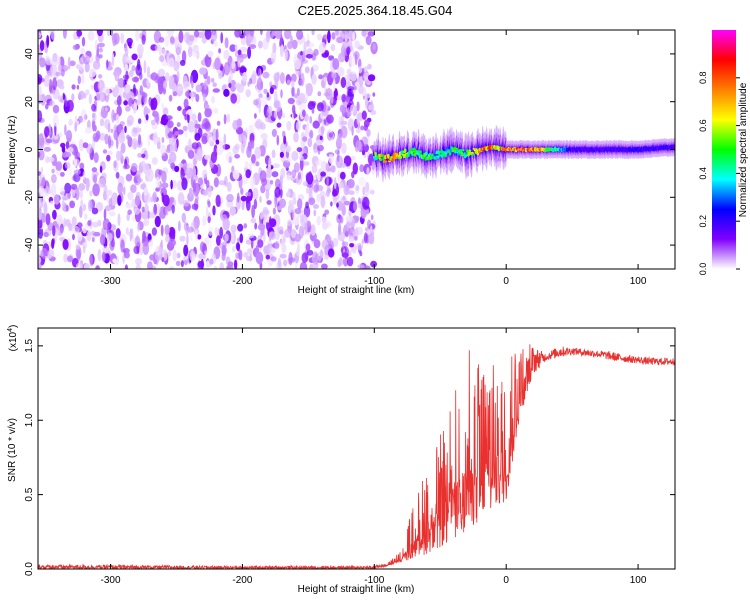 This screenshot has height=600, width=750. Describe the element at coordinates (29, 569) in the screenshot. I see `snr-y-tick-label: 0.0` at that location.